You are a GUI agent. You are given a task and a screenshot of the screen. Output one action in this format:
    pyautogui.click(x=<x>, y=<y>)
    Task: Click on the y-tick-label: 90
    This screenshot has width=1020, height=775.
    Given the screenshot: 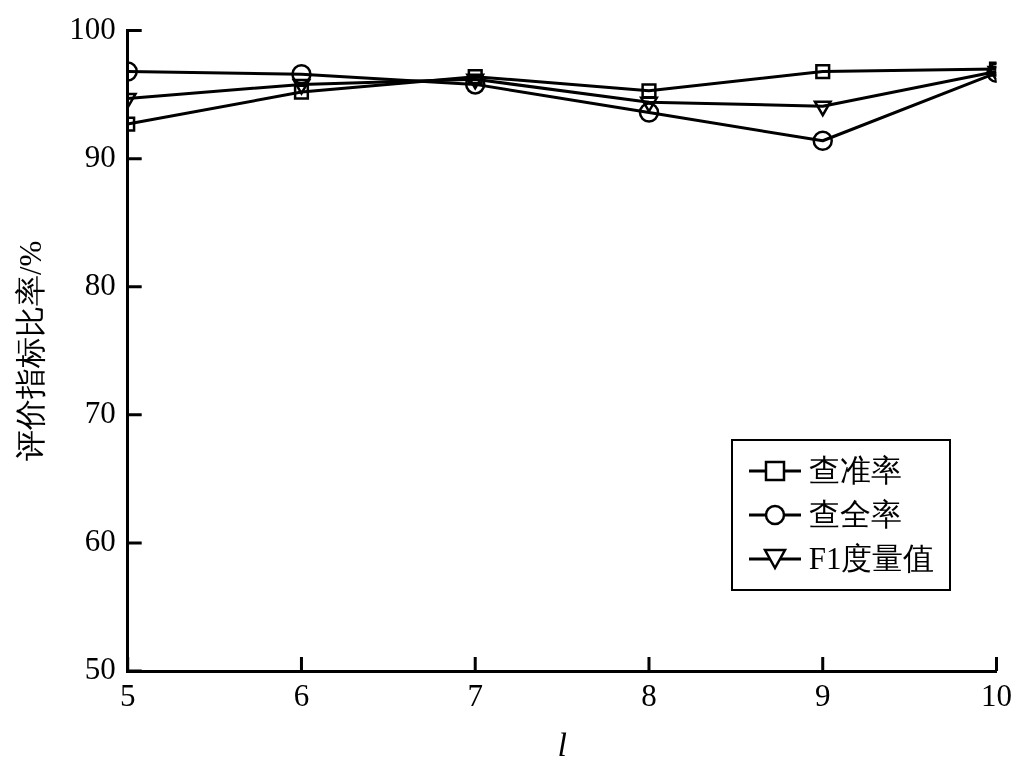 What is the action you would take?
    pyautogui.click(x=100, y=156)
    